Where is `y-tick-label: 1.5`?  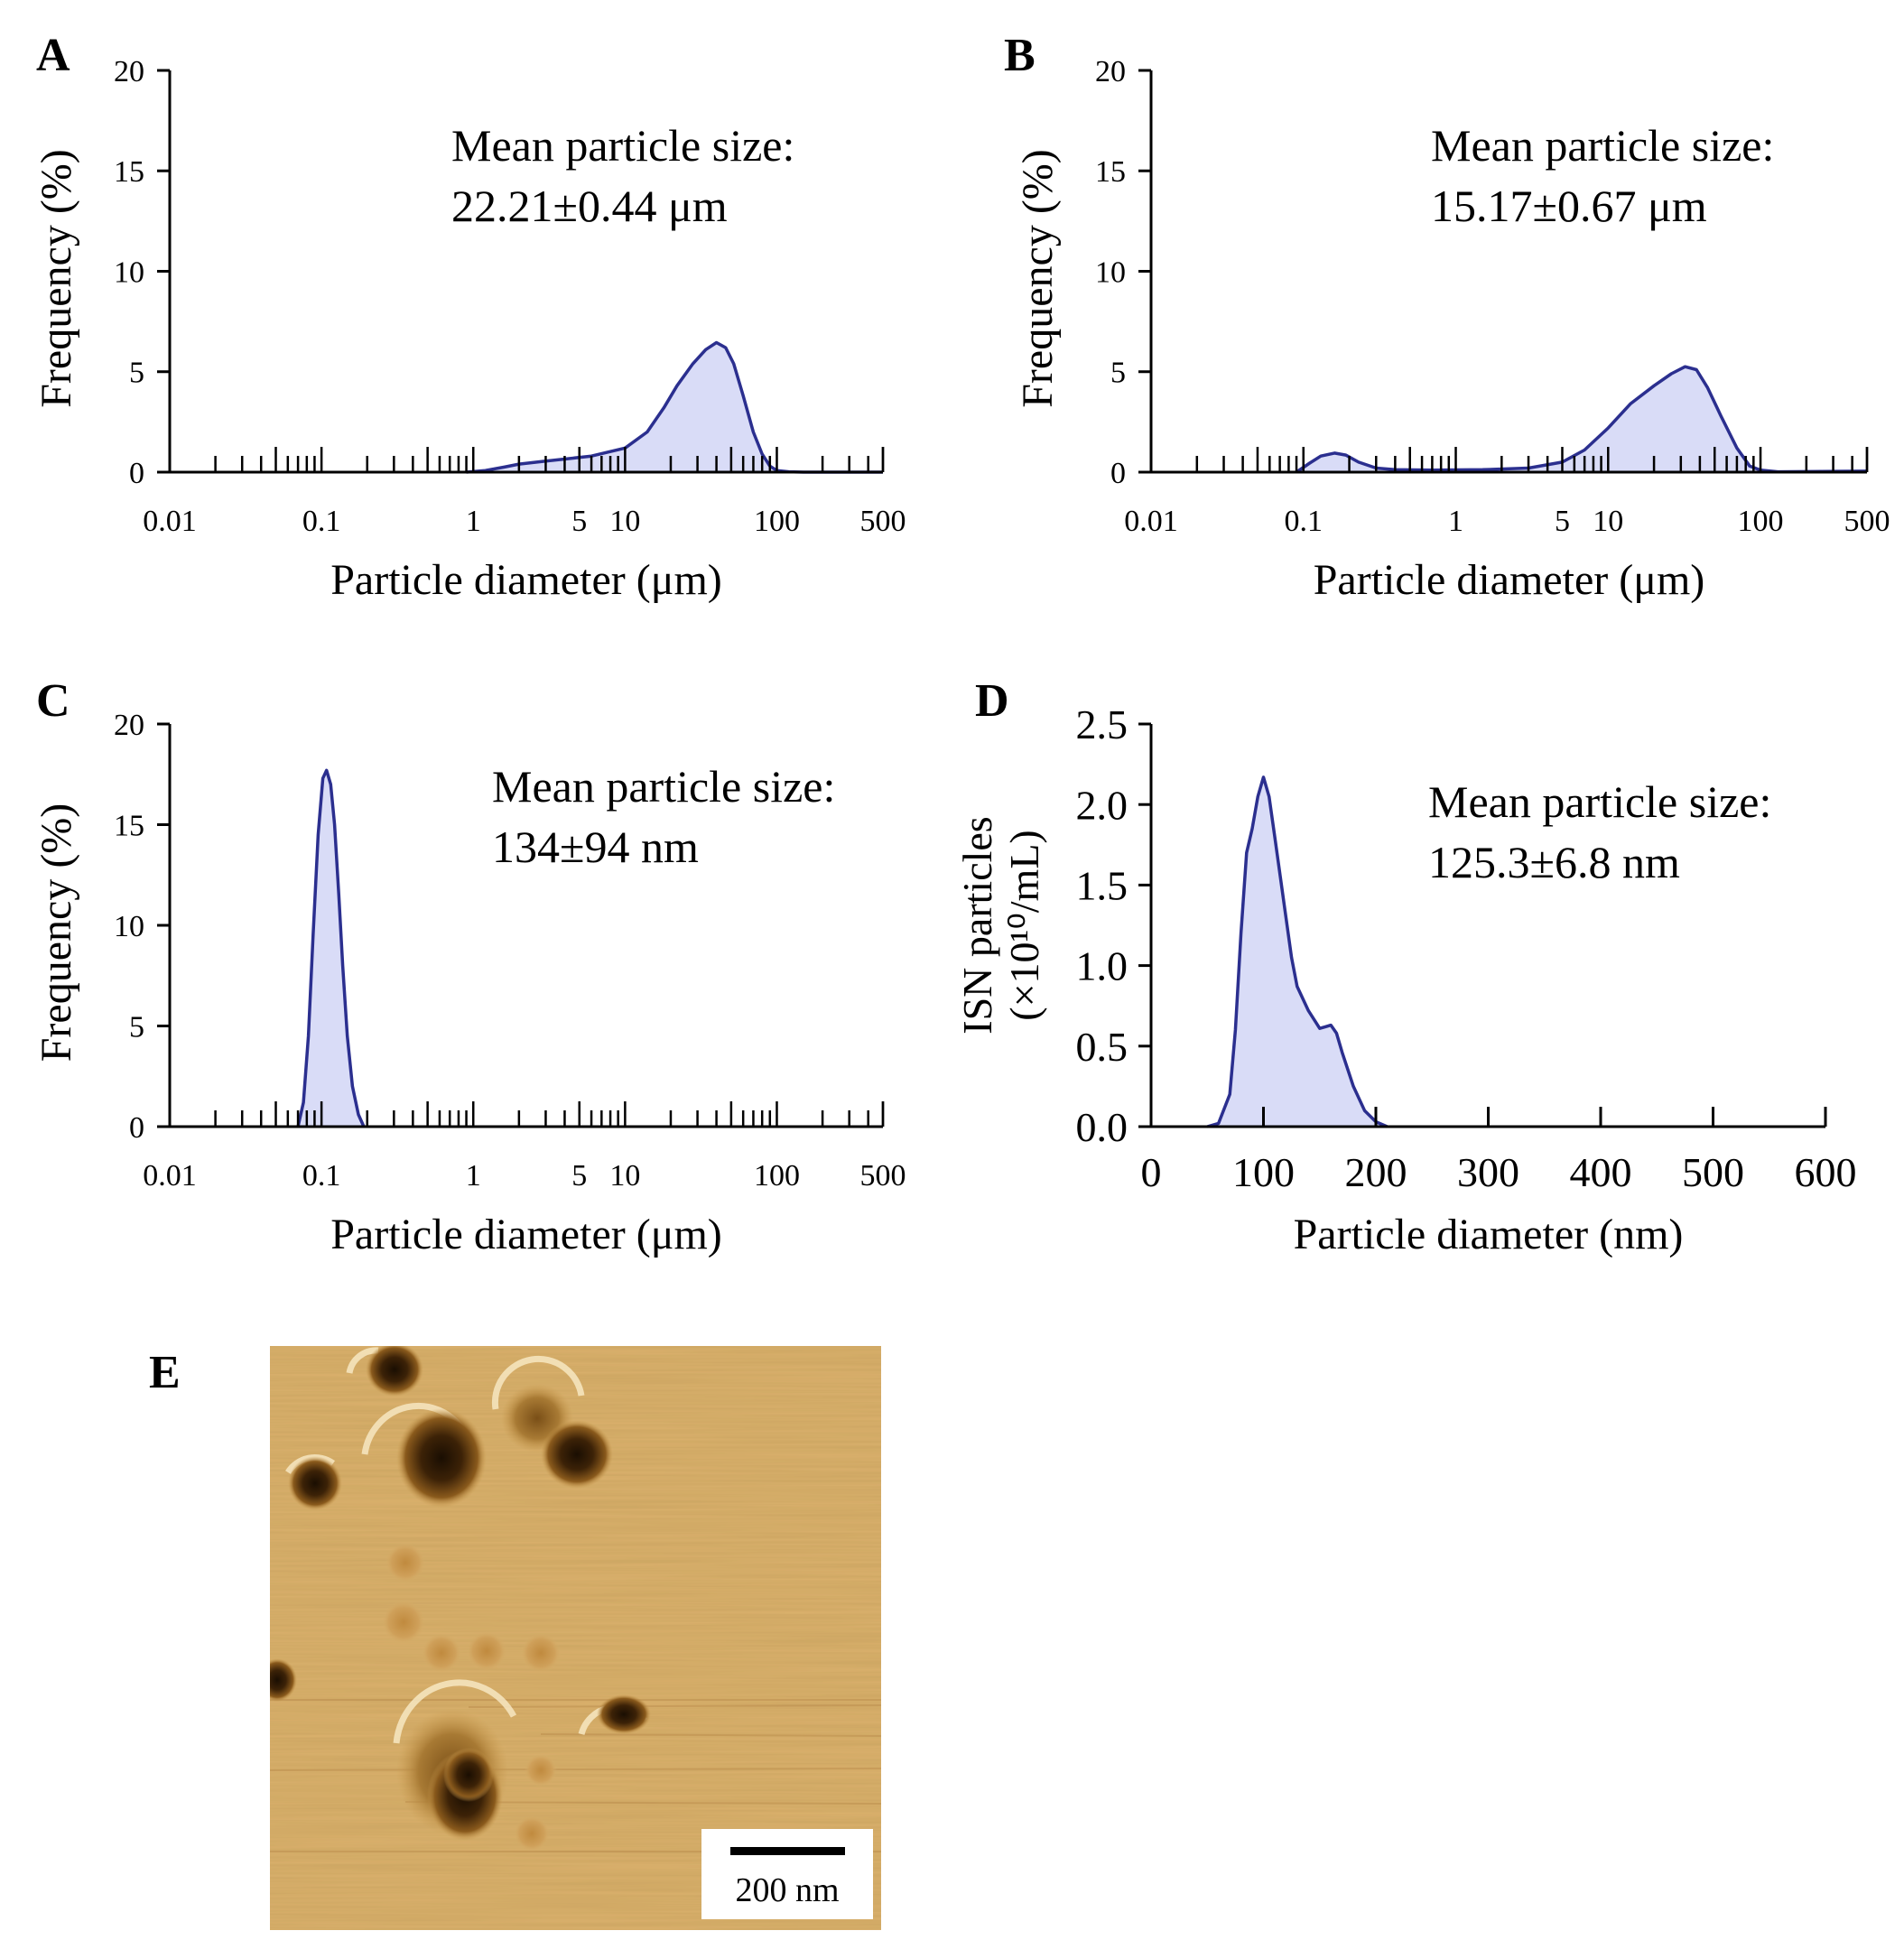
y-tick-label: 1.5 is located at coordinates (1102, 886).